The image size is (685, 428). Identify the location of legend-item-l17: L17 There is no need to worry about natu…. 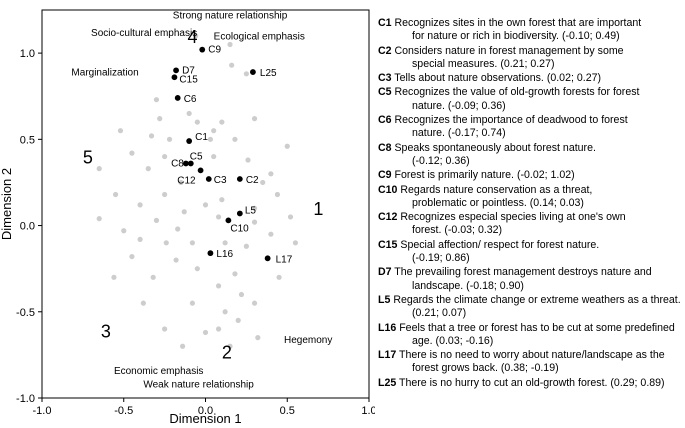
(530, 362).